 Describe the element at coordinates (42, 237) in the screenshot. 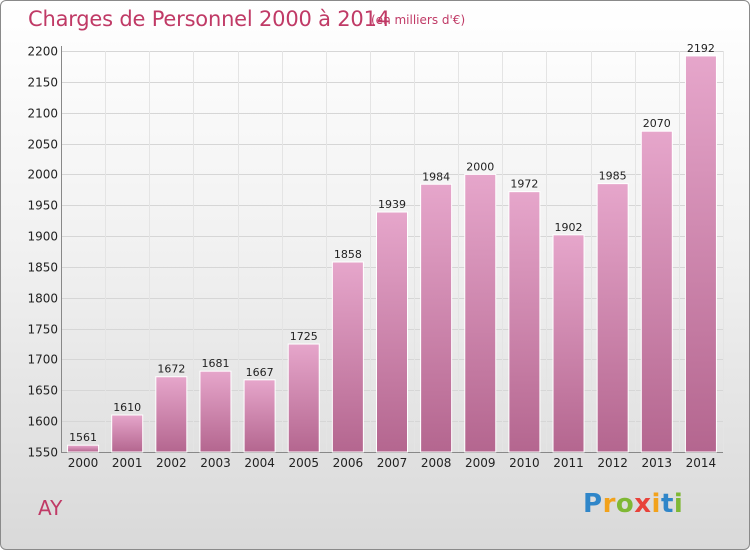

I see `y-tick-label: 1900` at that location.